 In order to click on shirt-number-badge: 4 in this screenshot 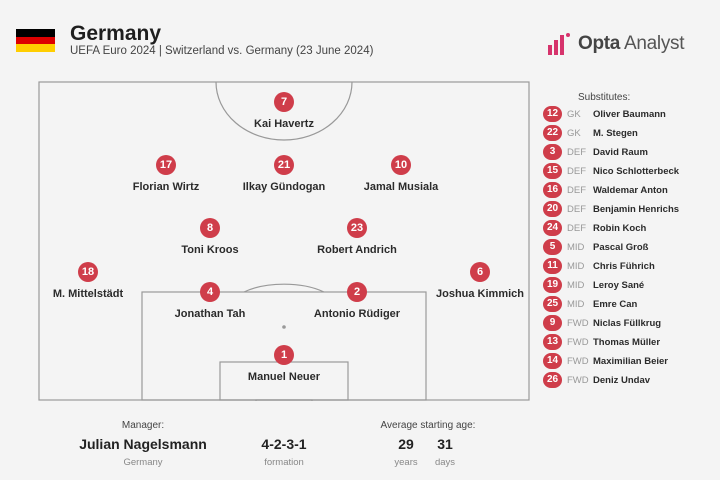, I will do `click(210, 292)`.